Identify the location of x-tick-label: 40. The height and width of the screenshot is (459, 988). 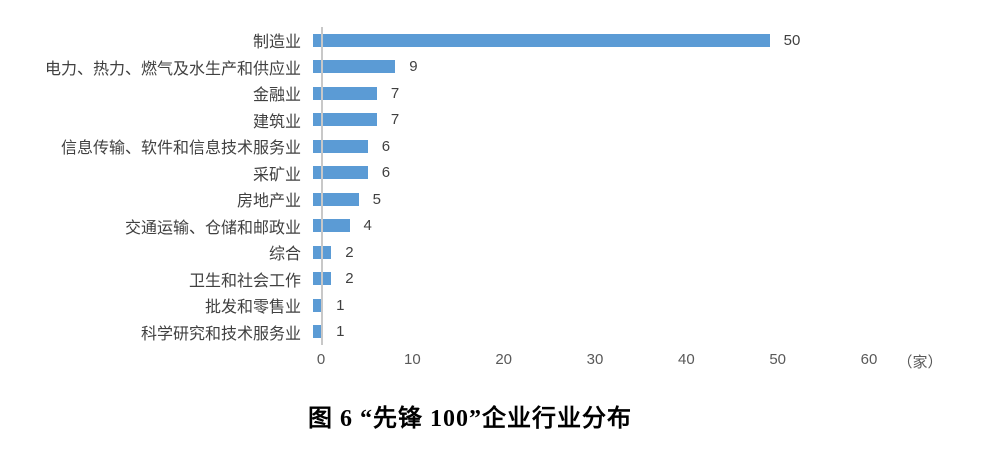
(686, 359).